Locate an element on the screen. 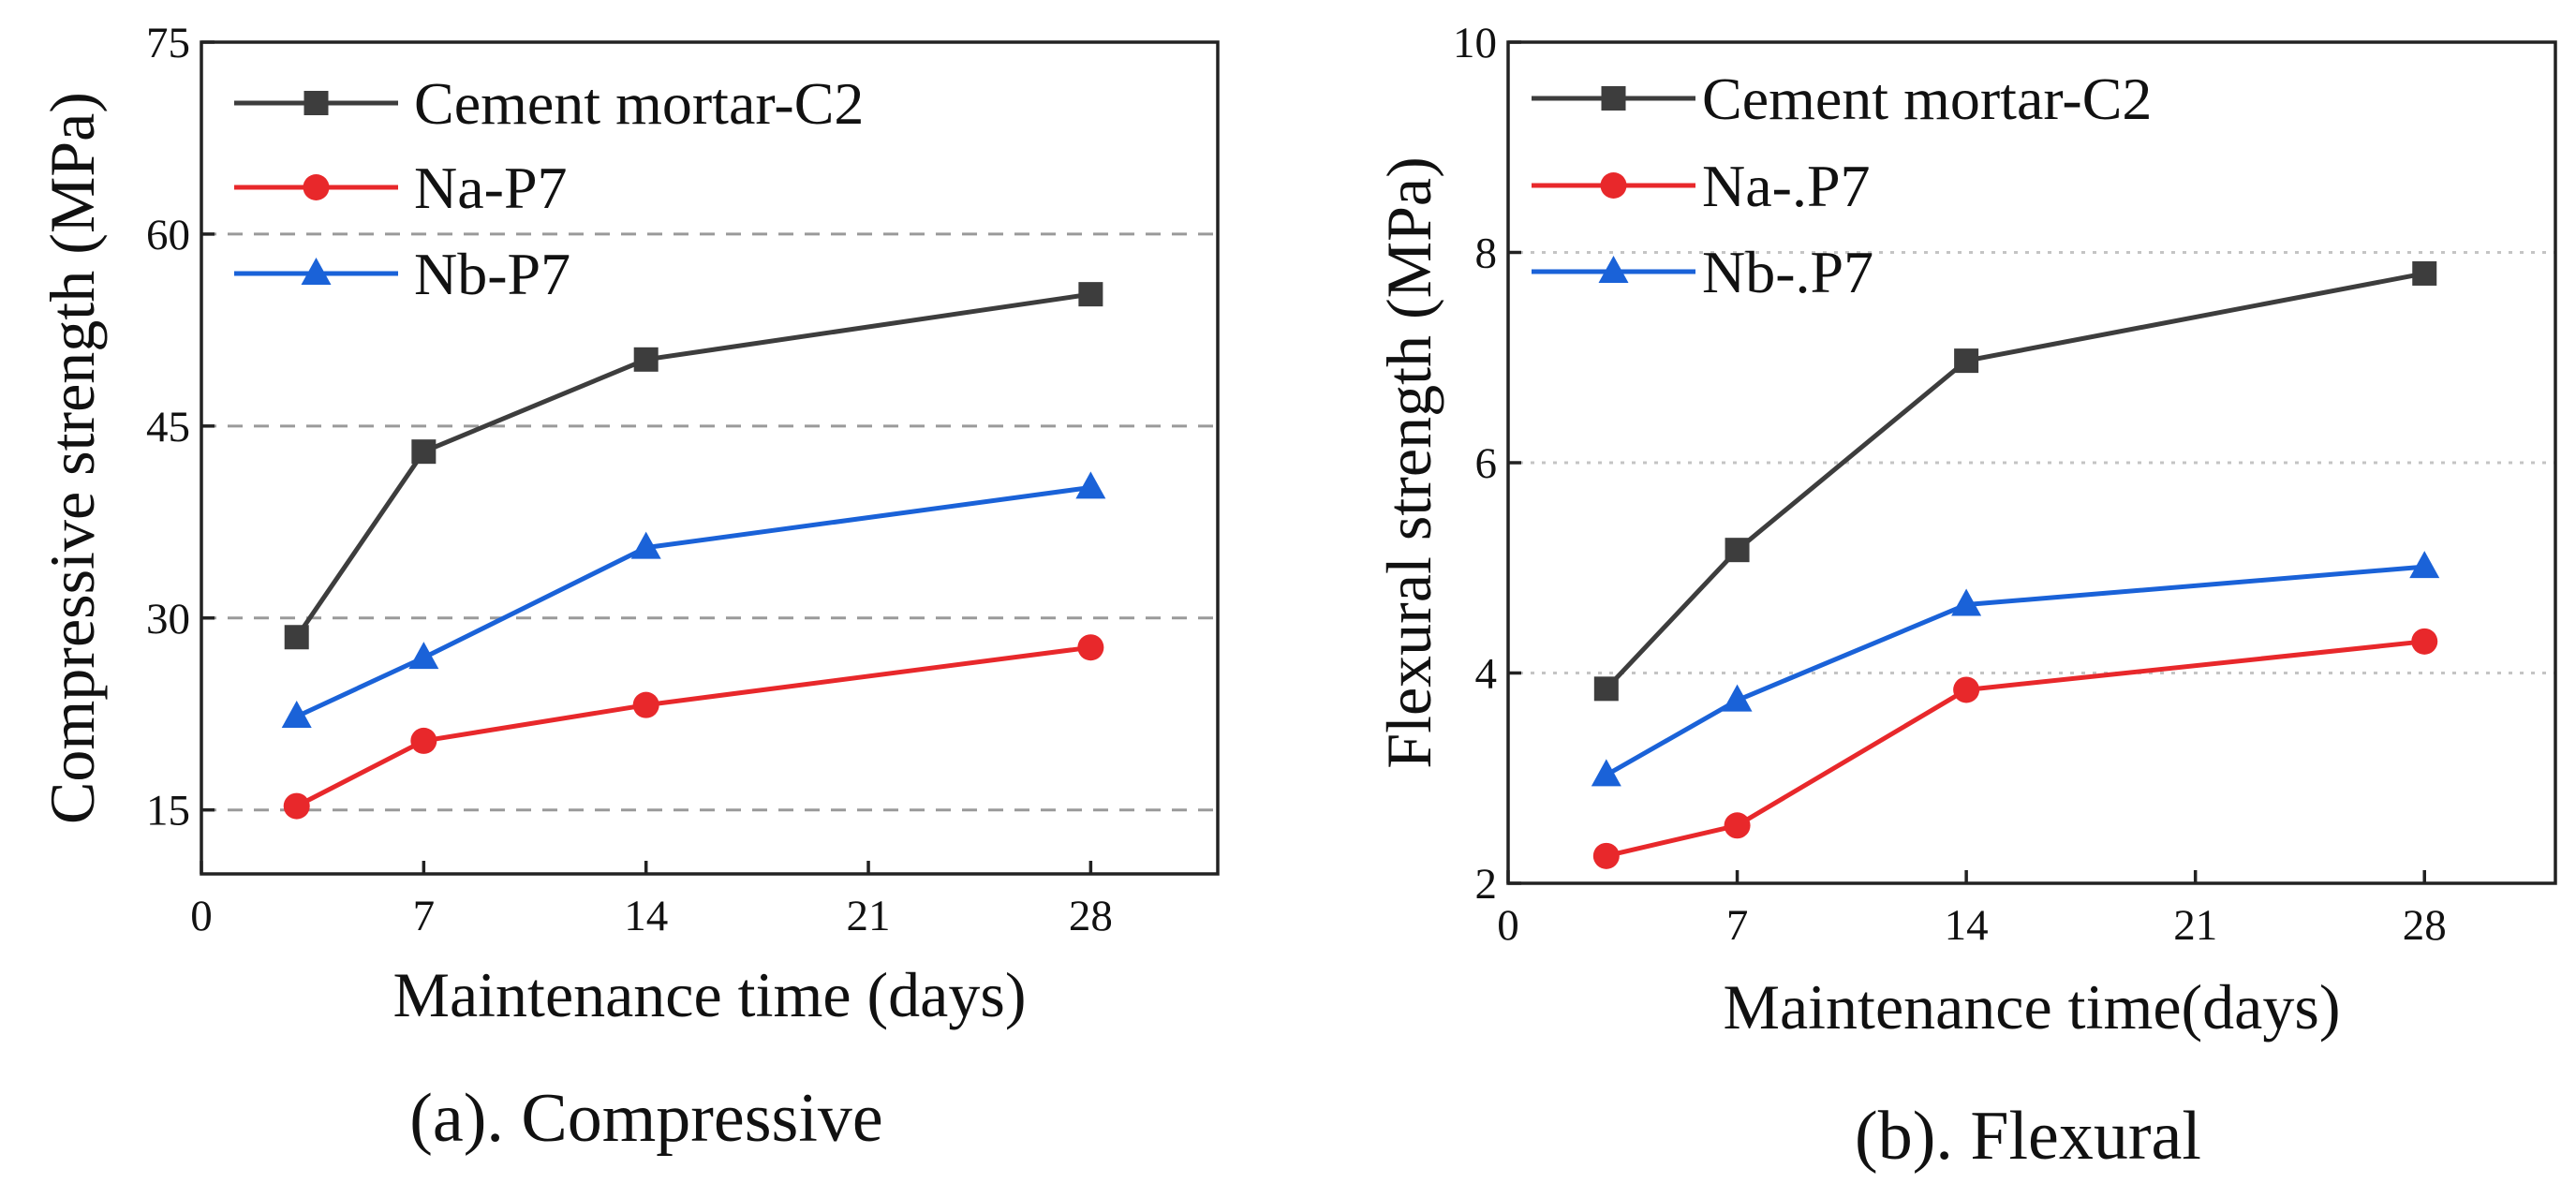 This screenshot has width=2576, height=1198. y-tick-label: 6 is located at coordinates (1486, 463).